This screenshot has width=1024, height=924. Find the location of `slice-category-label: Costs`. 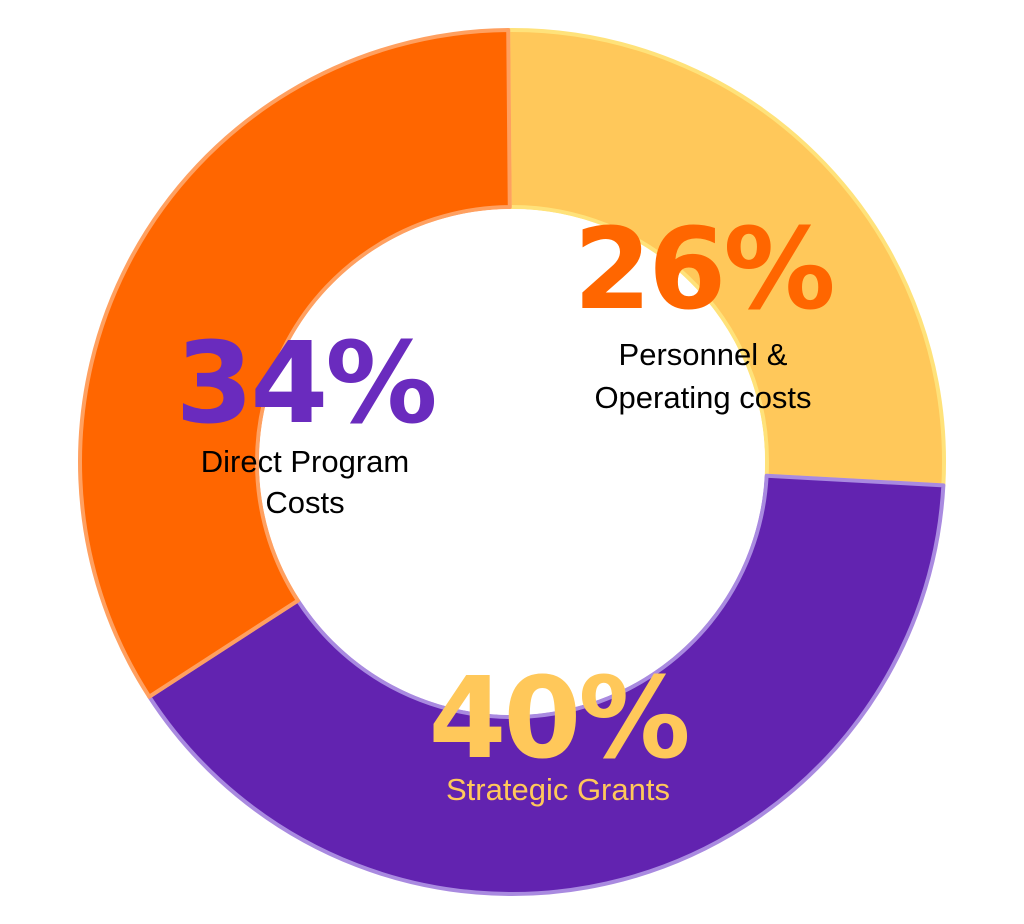

slice-category-label: Costs is located at coordinates (304, 502).